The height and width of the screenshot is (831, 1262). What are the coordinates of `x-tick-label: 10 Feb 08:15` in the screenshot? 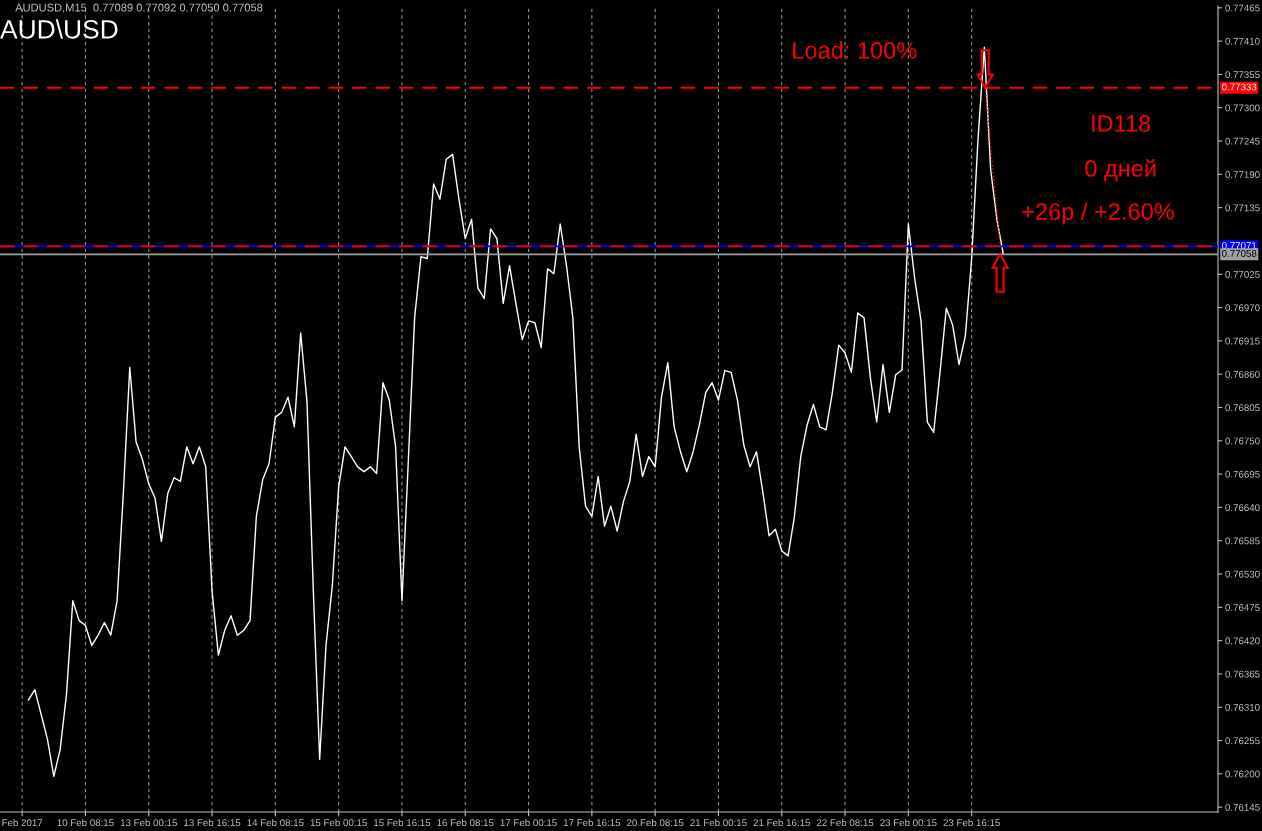 It's located at (85, 822).